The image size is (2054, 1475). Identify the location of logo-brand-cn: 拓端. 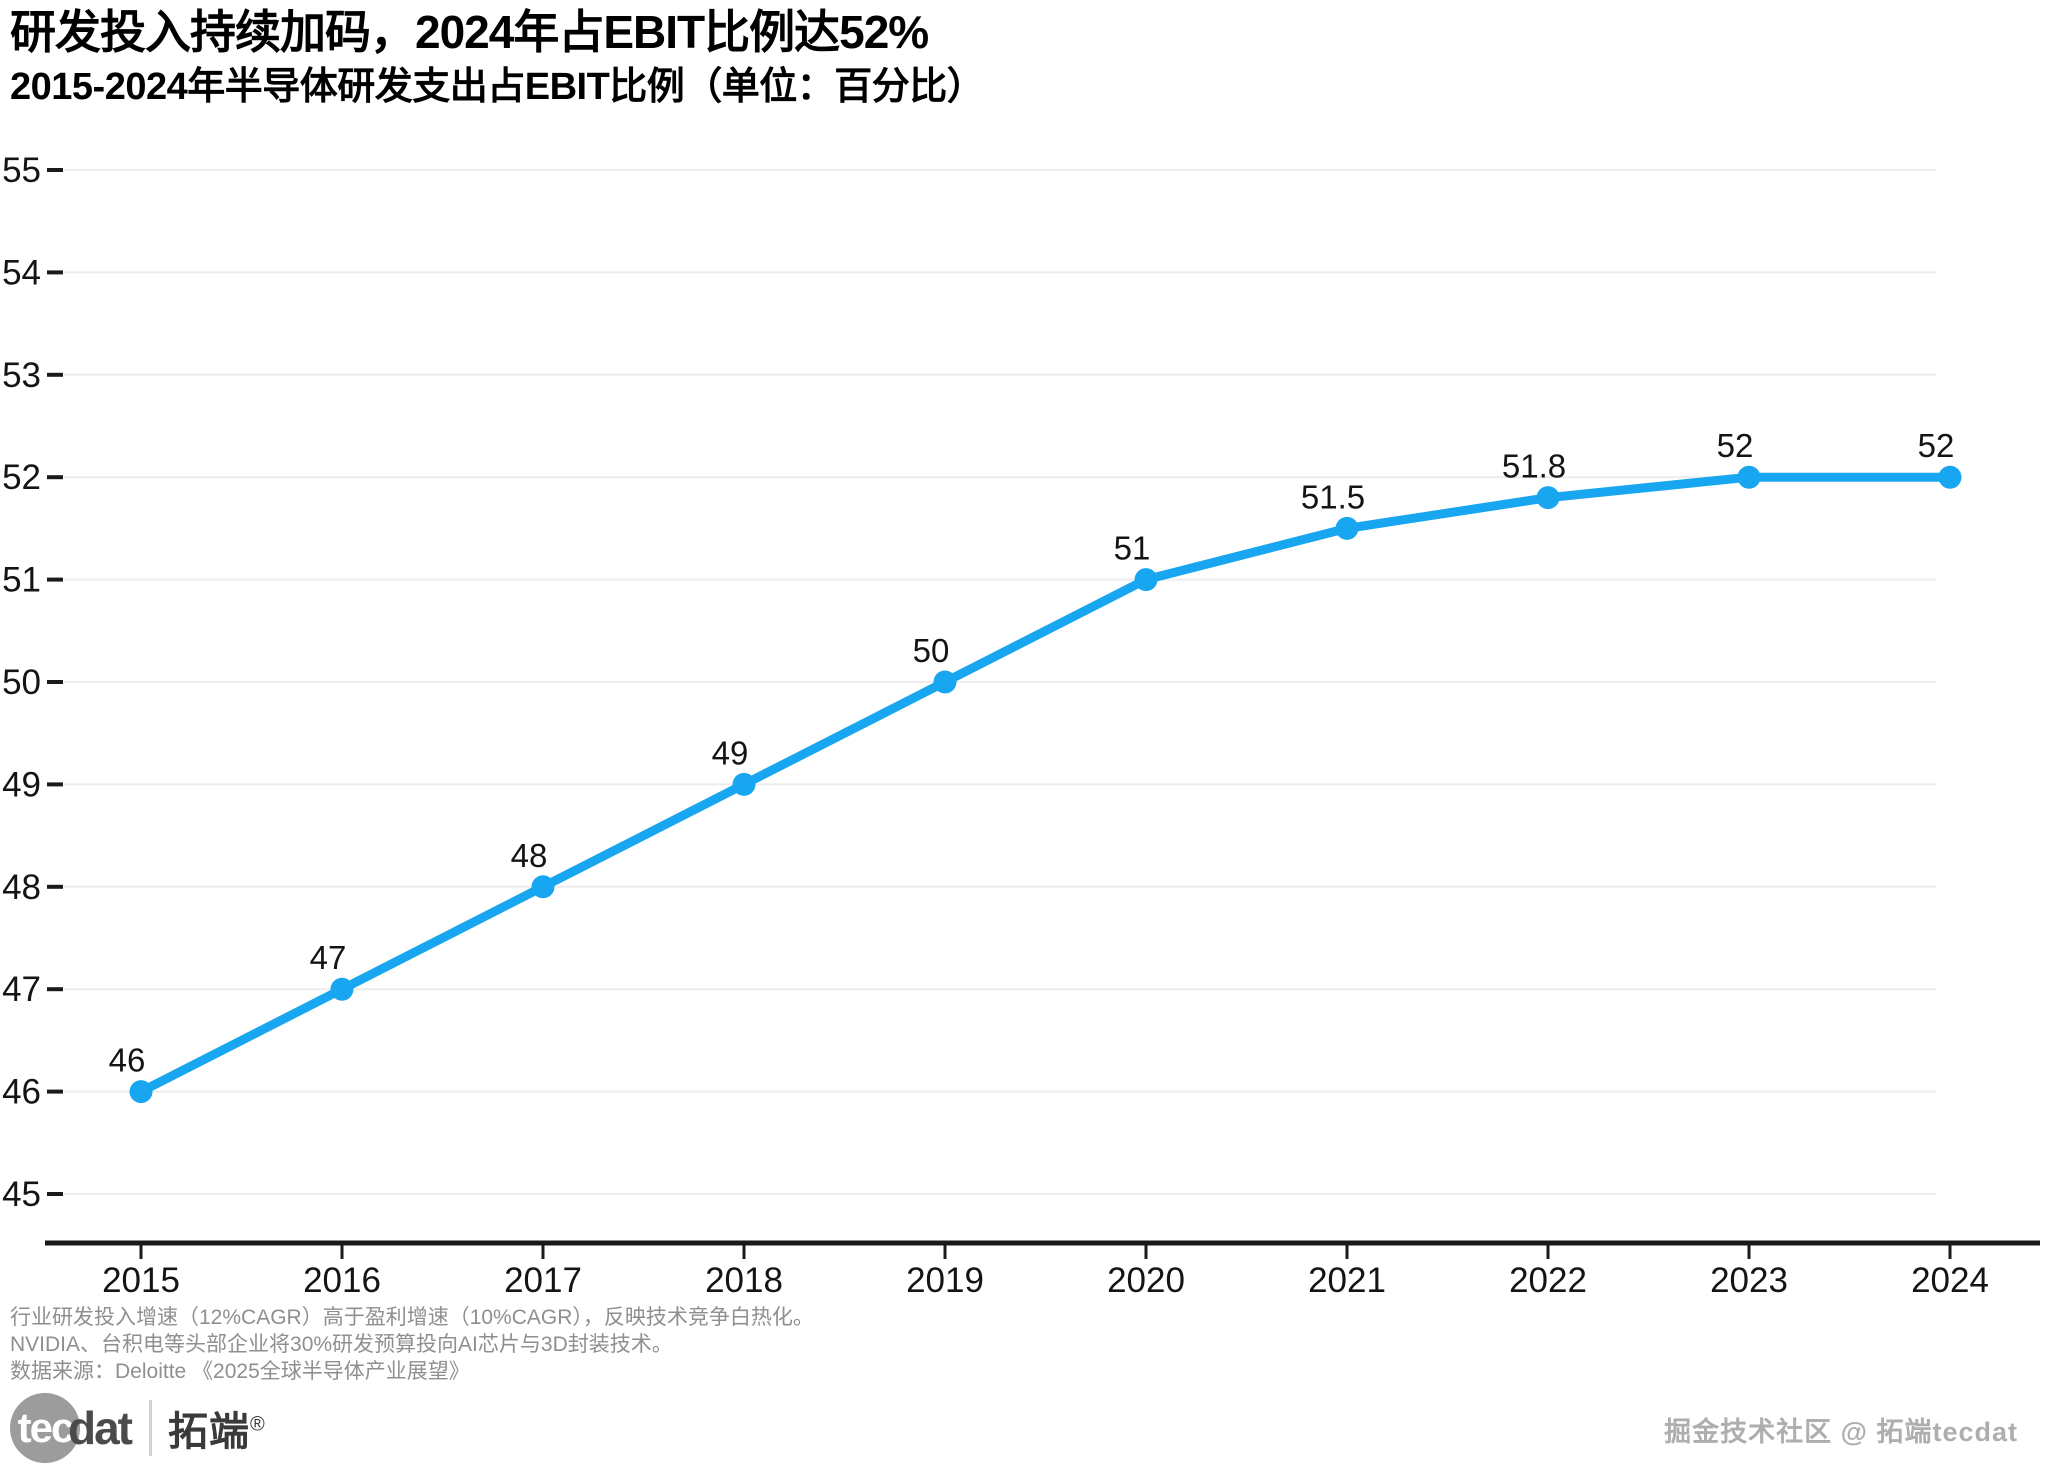
(209, 1432).